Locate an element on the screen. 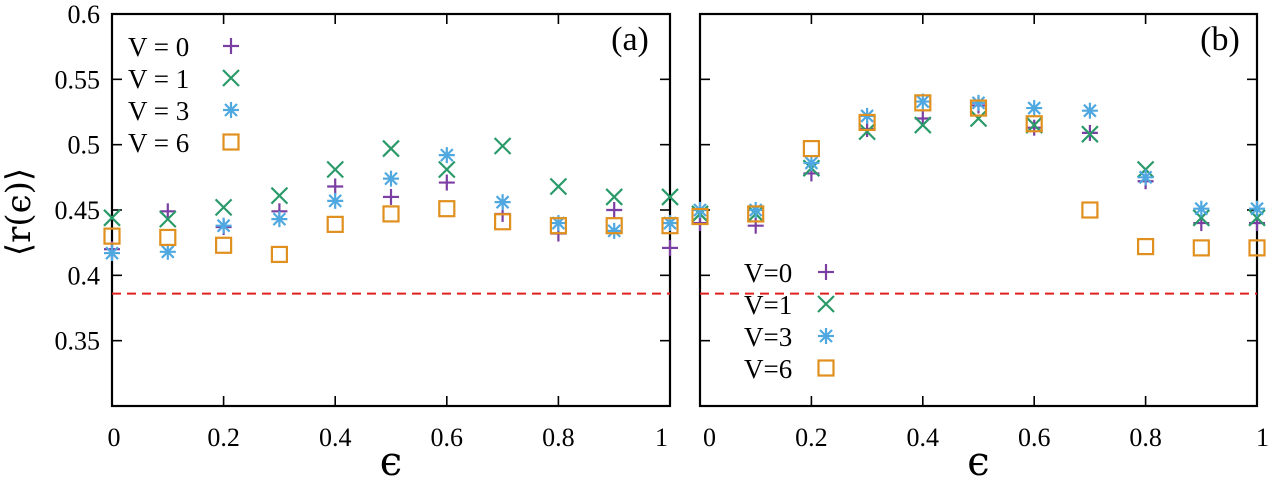 This screenshot has width=1270, height=479. legend: V=0V=1V=3V=6 is located at coordinates (789, 321).